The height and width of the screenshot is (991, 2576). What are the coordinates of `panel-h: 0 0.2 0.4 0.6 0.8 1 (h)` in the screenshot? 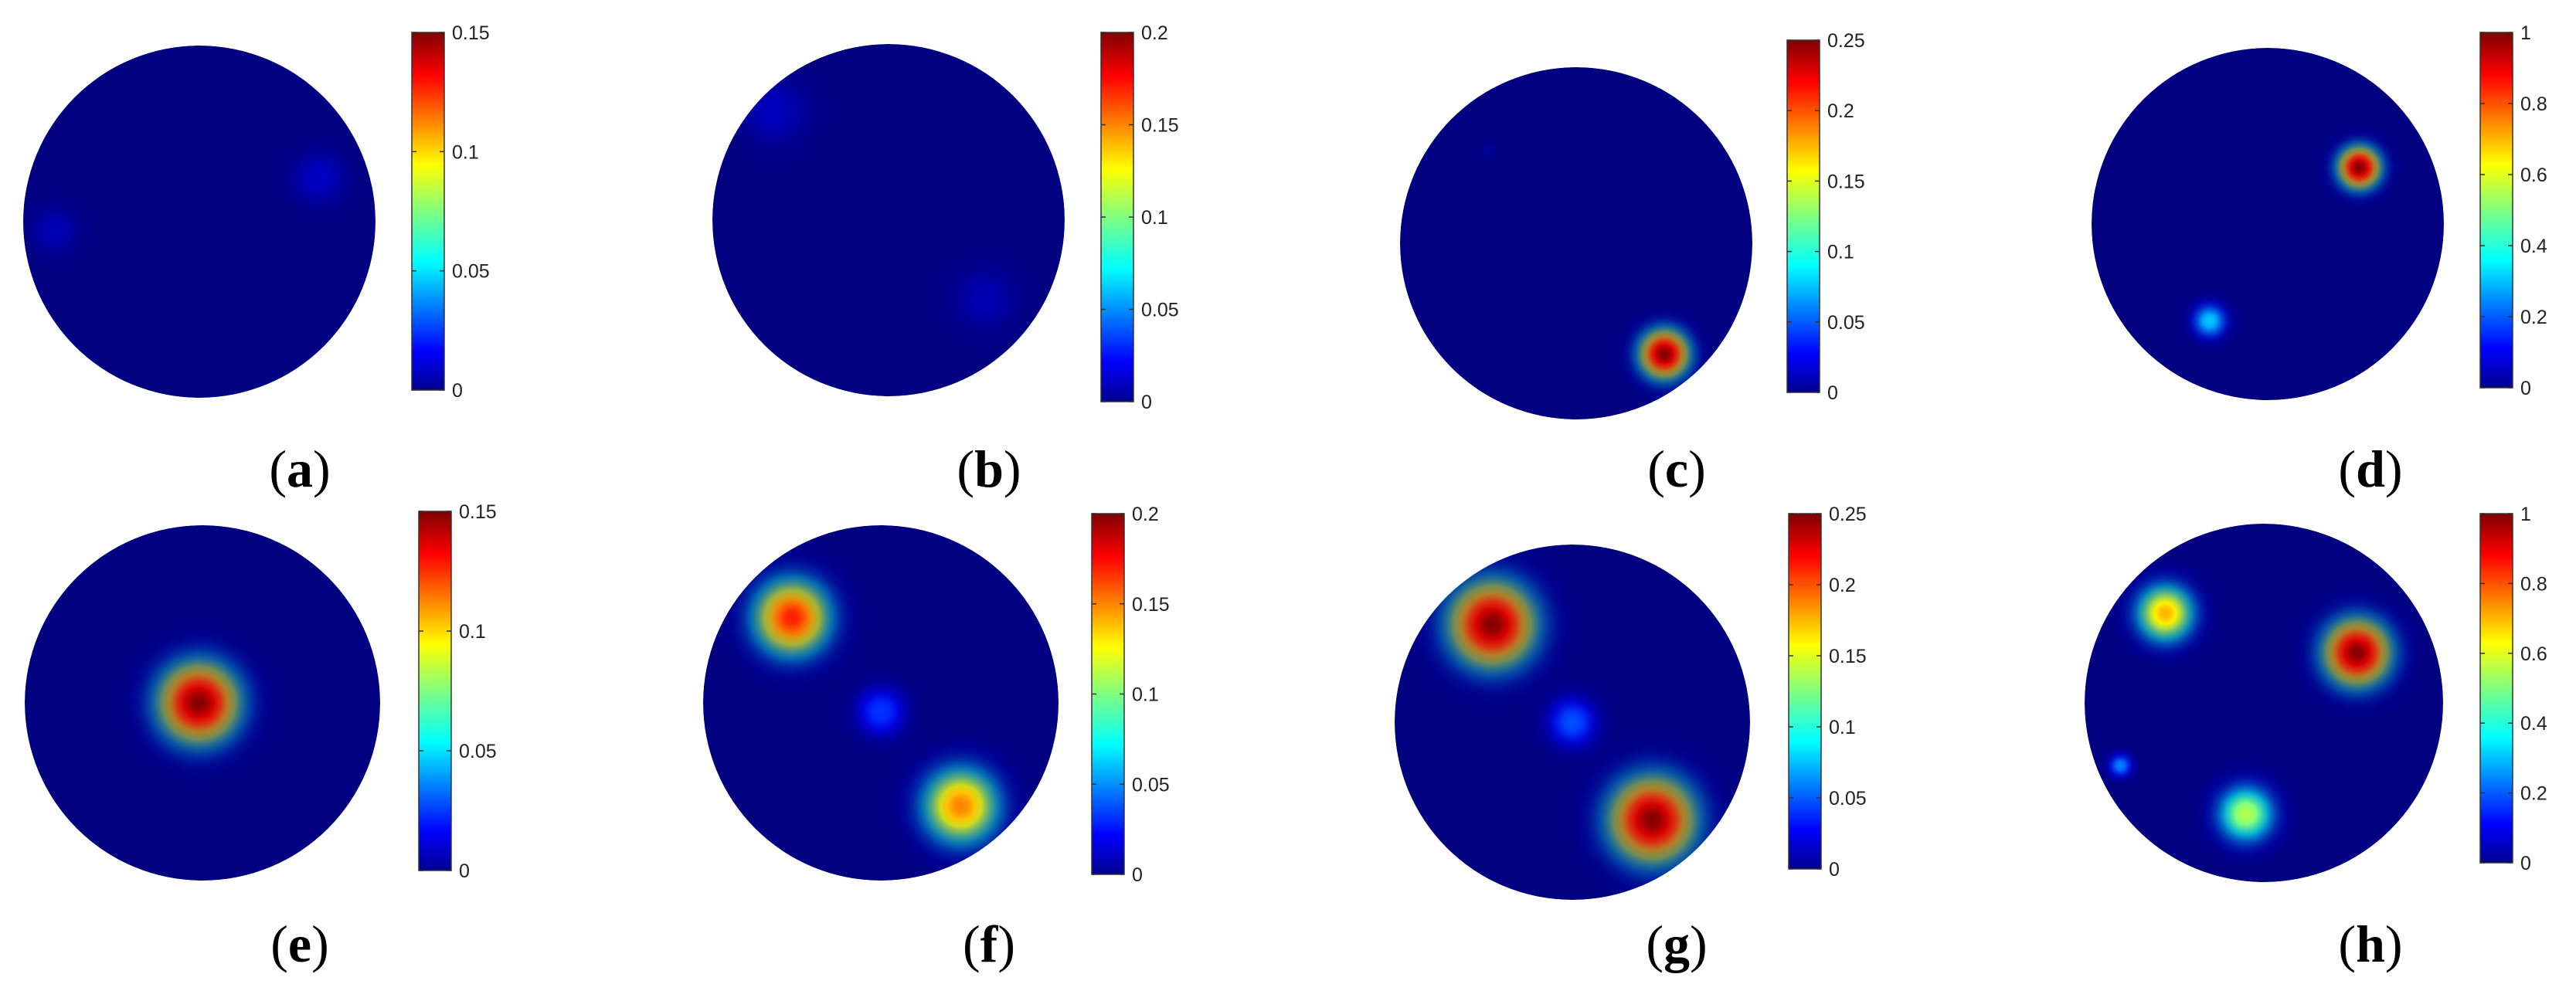 It's located at (2316, 738).